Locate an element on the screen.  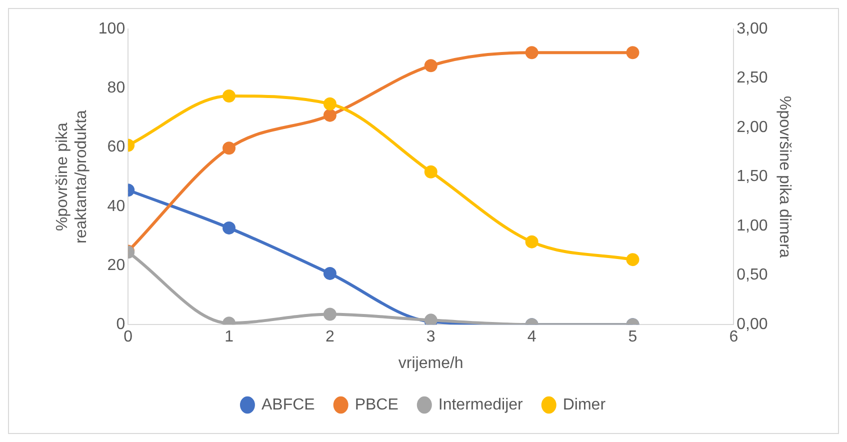
y-tick-label: 20 is located at coordinates (116, 265).